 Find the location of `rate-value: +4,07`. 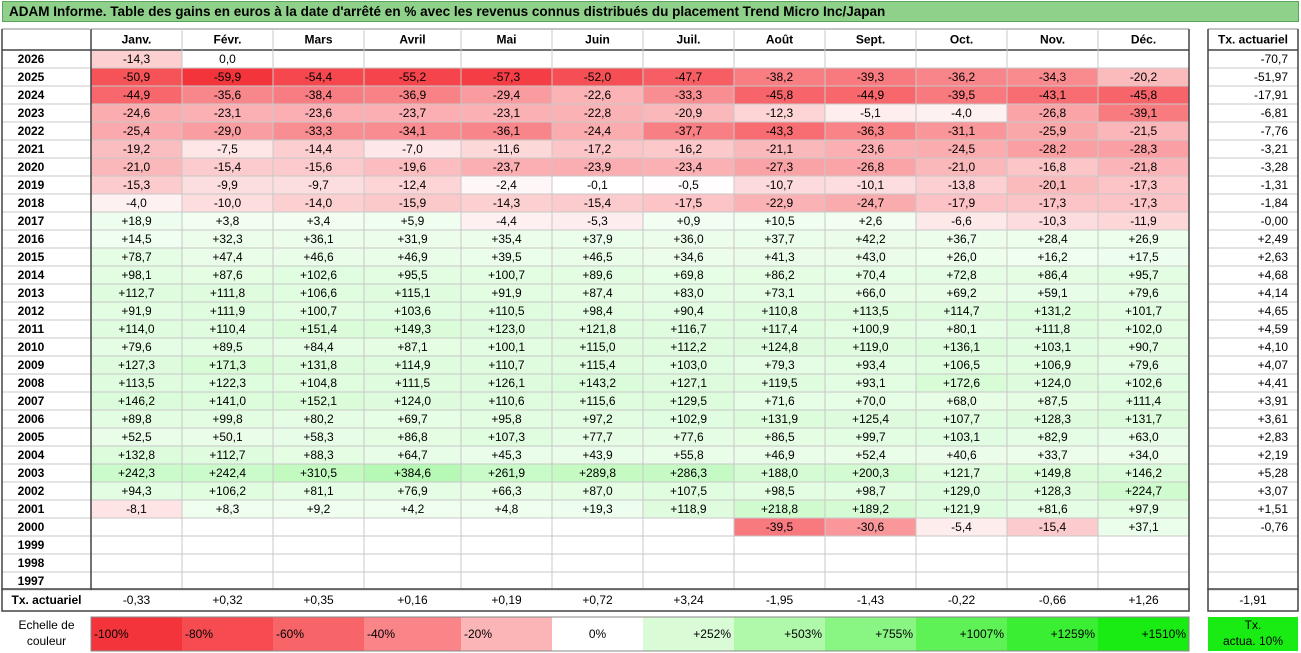

rate-value: +4,07 is located at coordinates (1273, 365).